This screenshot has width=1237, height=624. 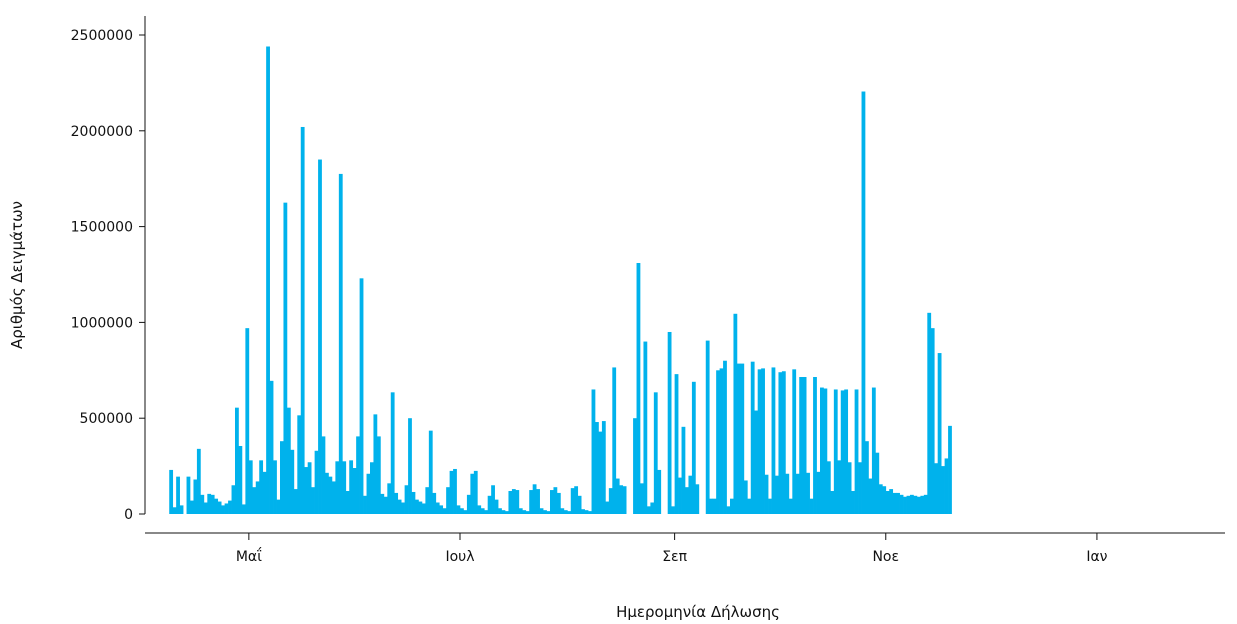 I want to click on x-axis-title: Ημερομηνία Δήλωσης, so click(x=698, y=612).